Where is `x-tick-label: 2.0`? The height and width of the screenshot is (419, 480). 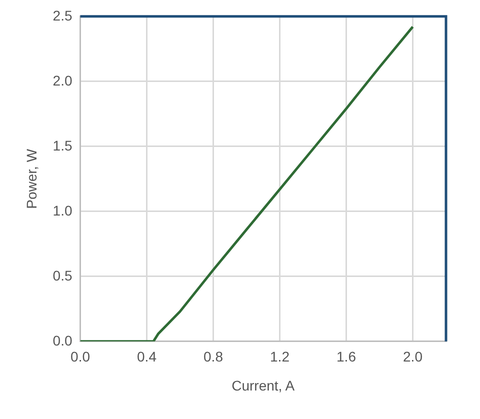 x-tick-label: 2.0 is located at coordinates (413, 356).